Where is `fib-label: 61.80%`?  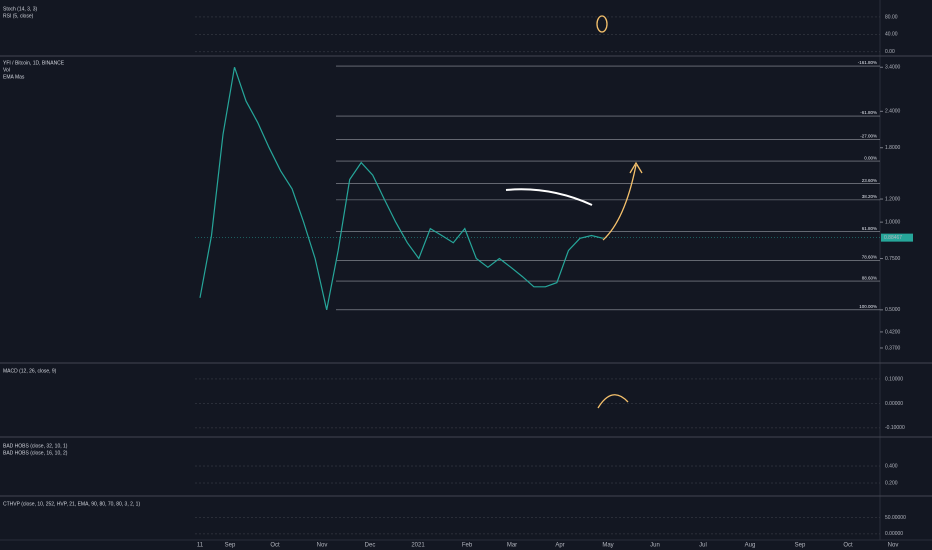
fib-label: 61.80% is located at coordinates (869, 228).